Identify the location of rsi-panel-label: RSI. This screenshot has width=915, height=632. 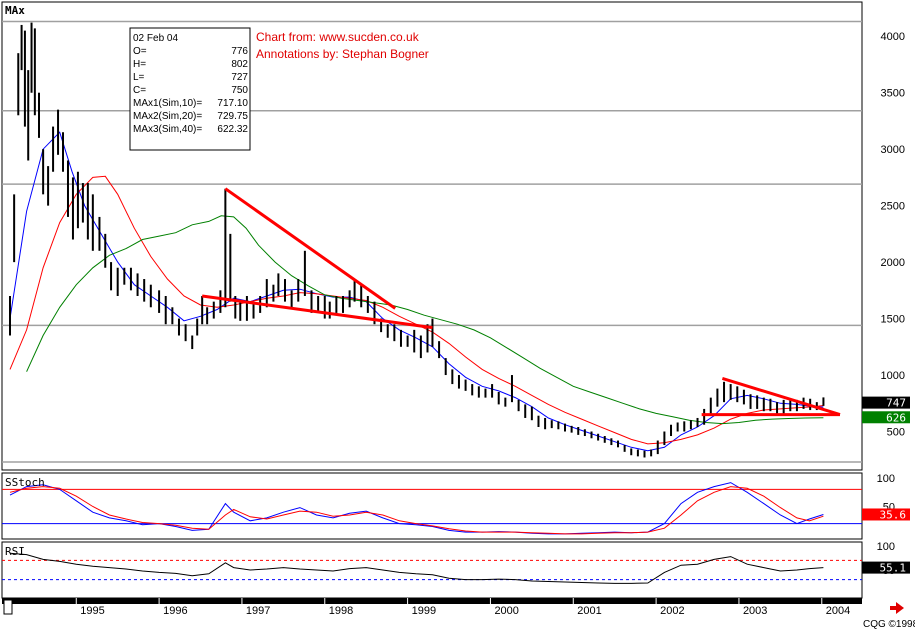
(15, 551).